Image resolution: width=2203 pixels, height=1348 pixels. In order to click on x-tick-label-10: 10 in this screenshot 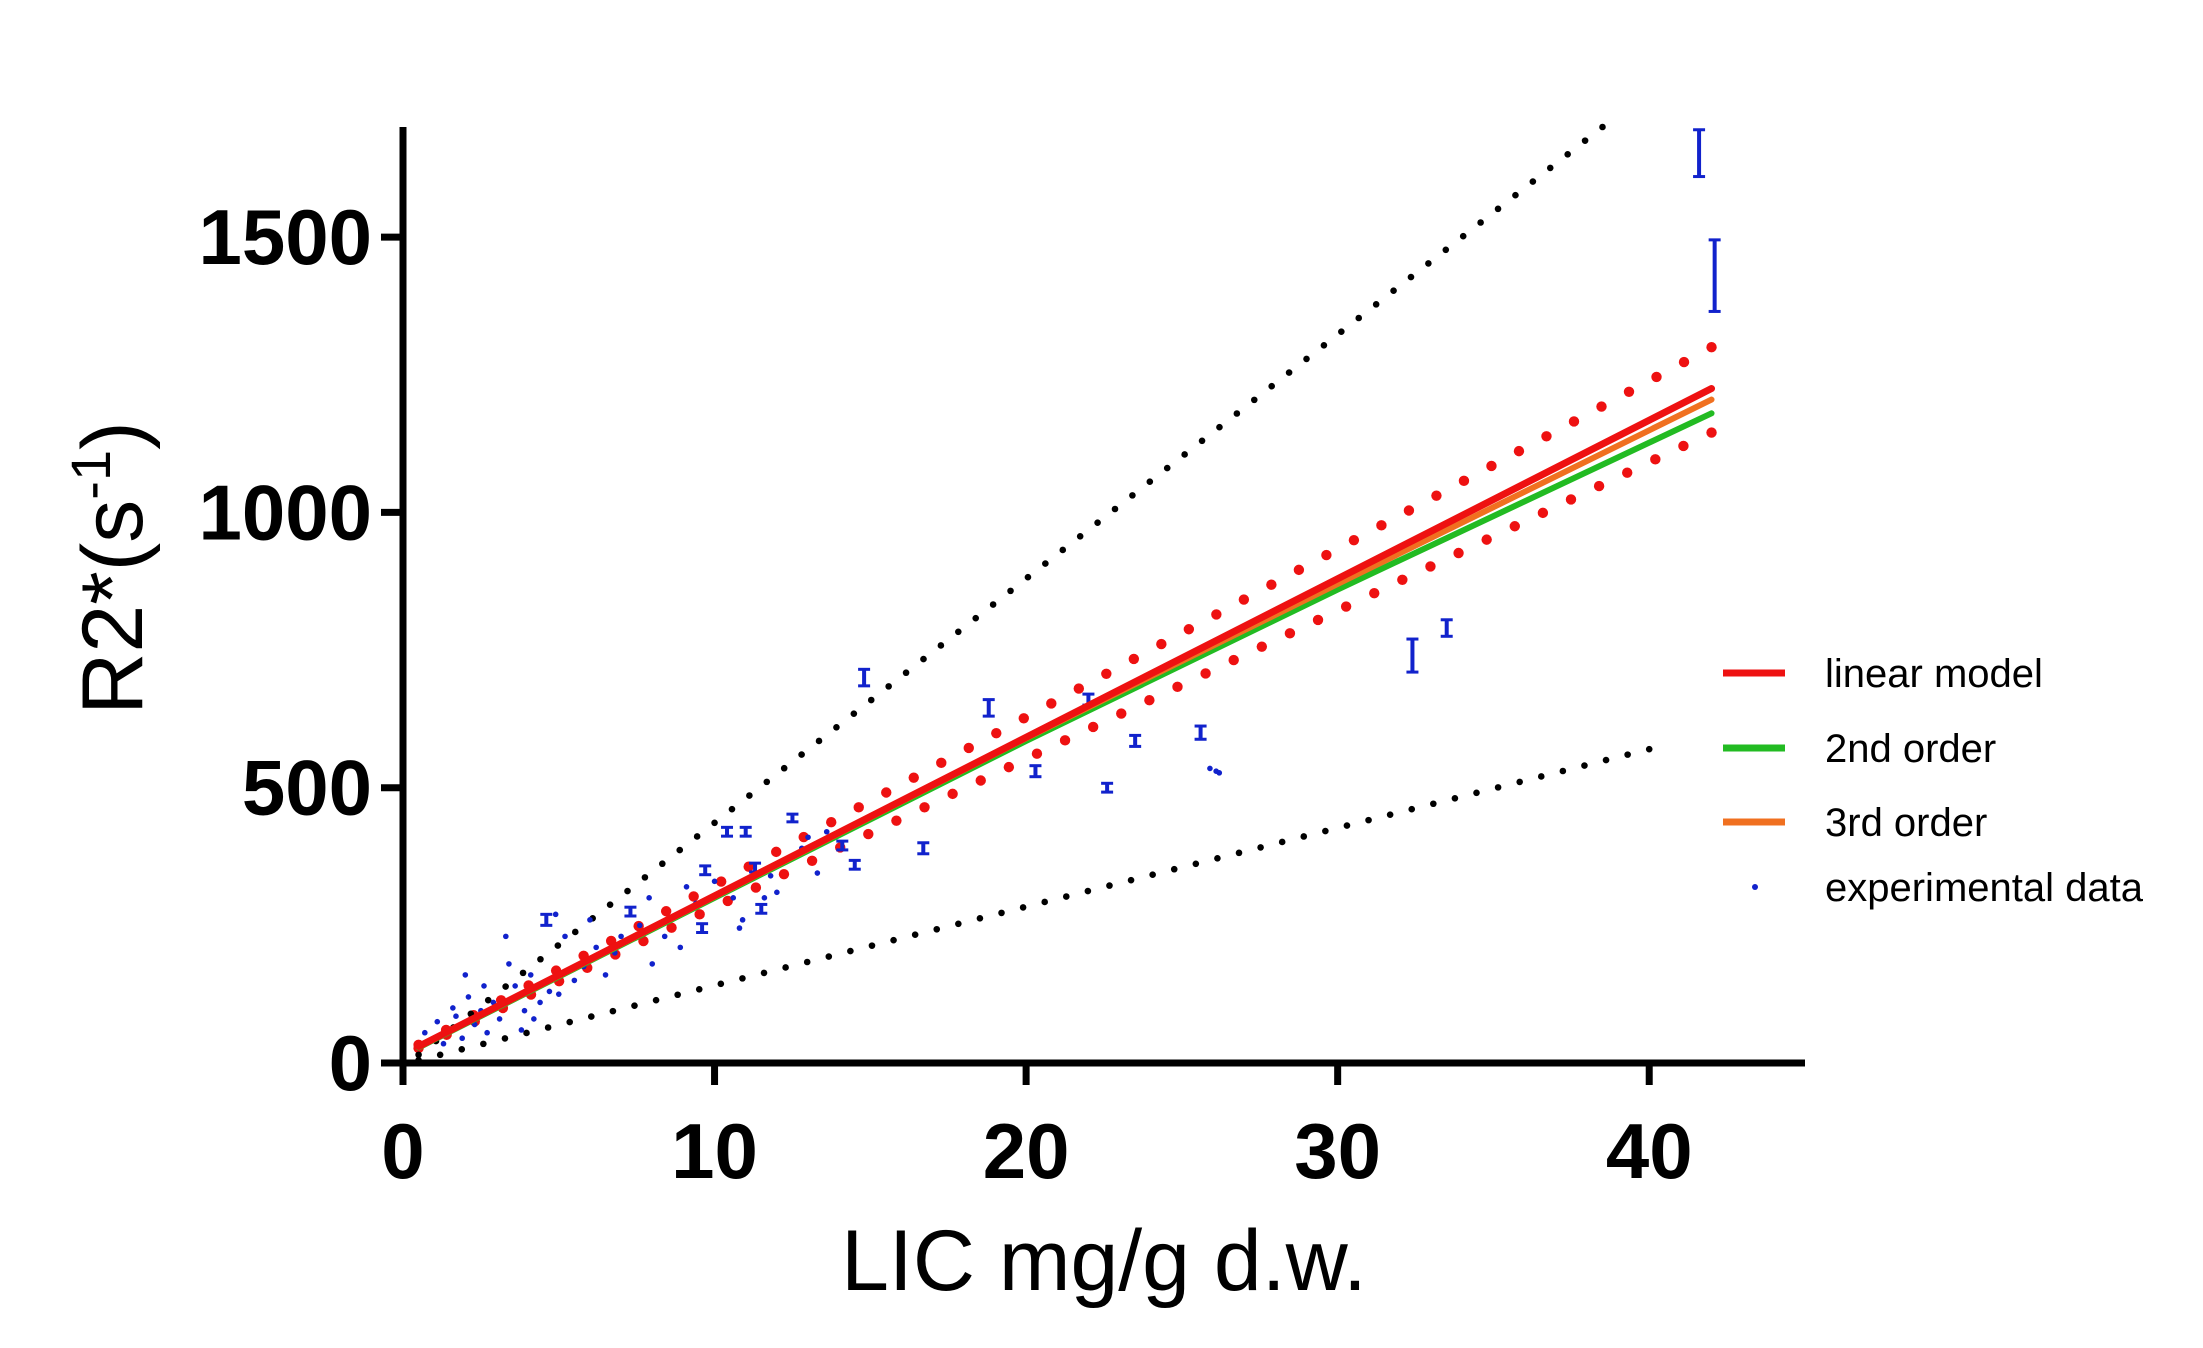, I will do `click(714, 1151)`.